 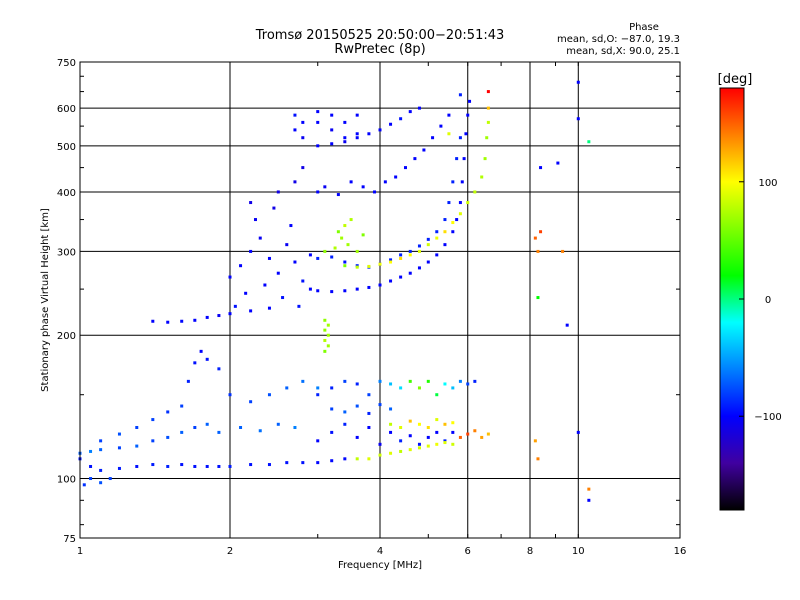 I want to click on x-tick-label: 16, so click(x=680, y=551).